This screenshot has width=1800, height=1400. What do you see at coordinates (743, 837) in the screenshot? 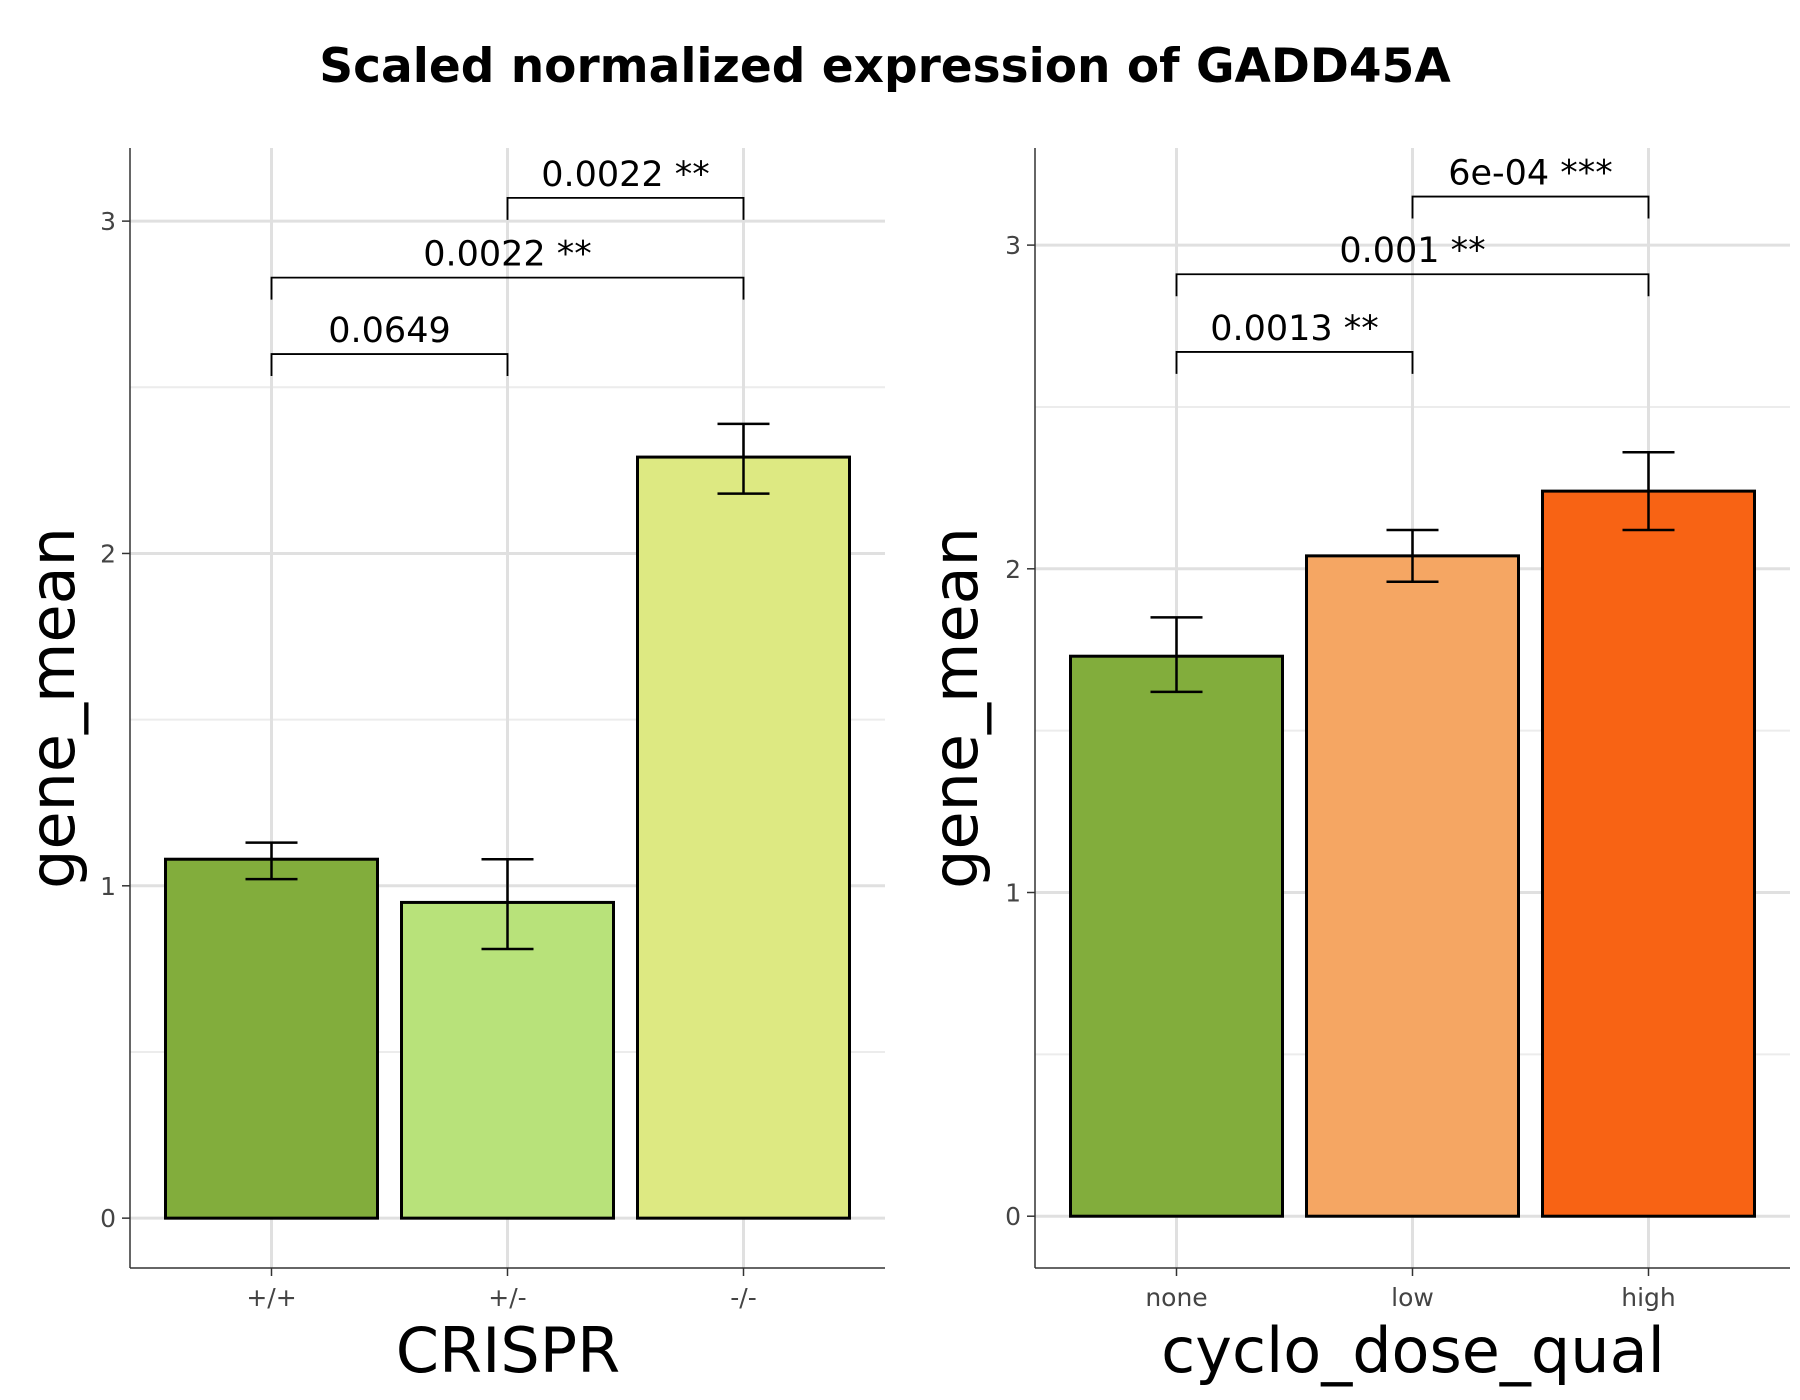
I see `bar--/-` at bounding box center [743, 837].